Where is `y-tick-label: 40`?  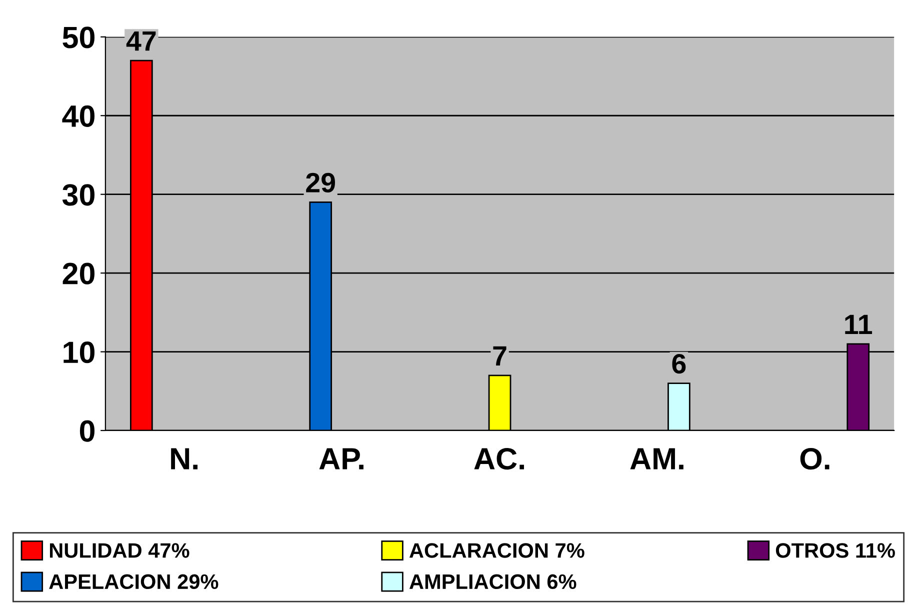
y-tick-label: 40 is located at coordinates (78, 116).